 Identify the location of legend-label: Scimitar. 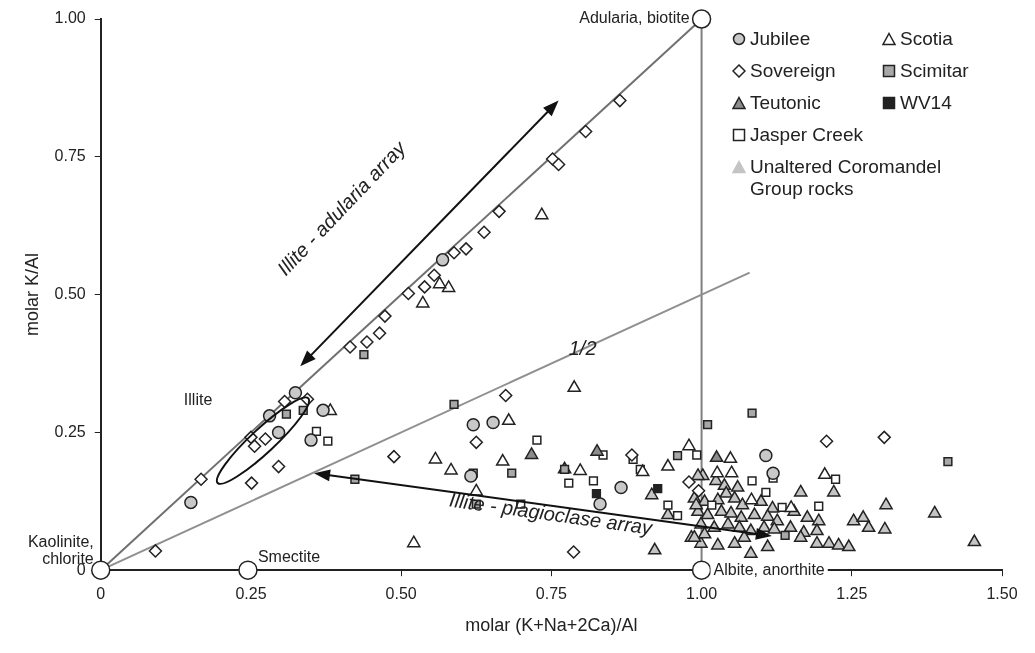
(934, 71).